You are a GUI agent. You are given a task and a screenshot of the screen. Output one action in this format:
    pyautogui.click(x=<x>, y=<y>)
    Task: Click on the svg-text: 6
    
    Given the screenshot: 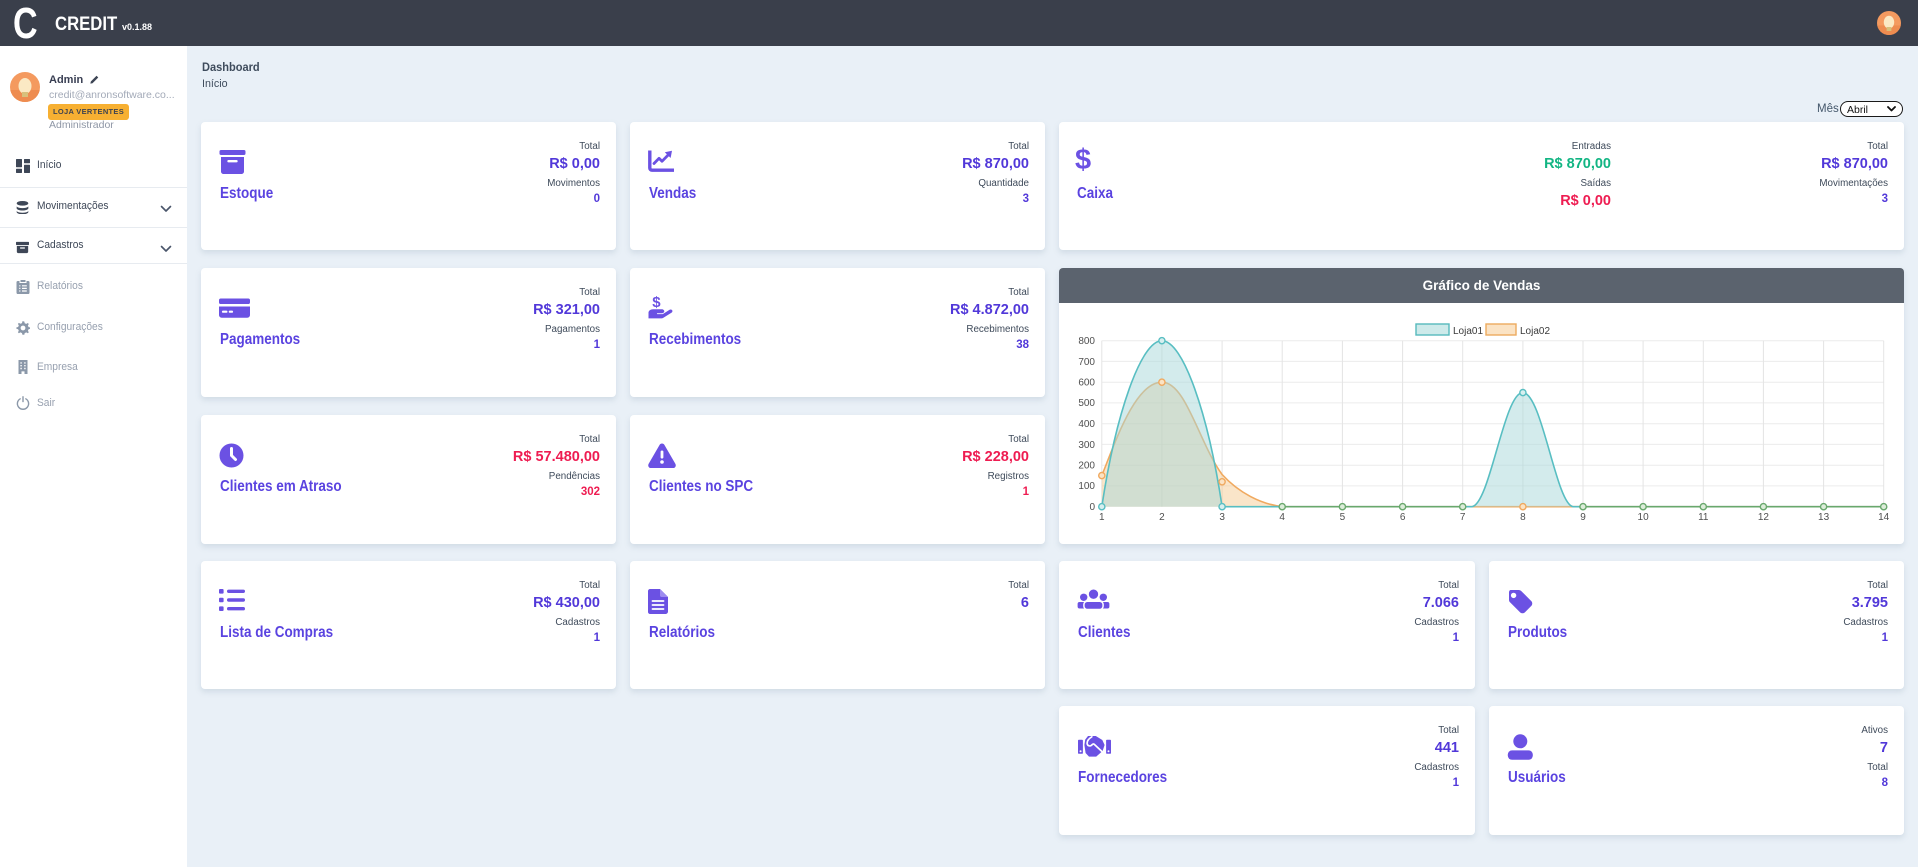 What is the action you would take?
    pyautogui.click(x=1403, y=517)
    